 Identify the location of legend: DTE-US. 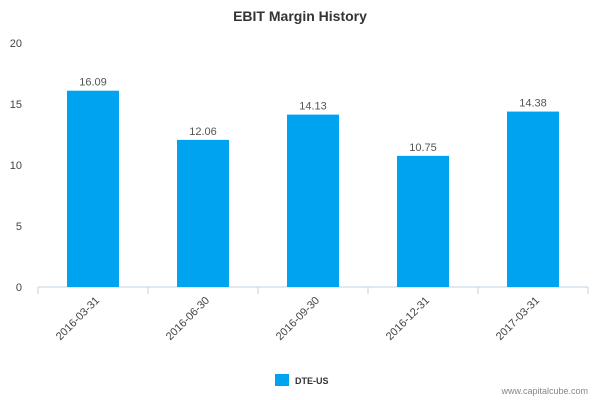
(302, 380).